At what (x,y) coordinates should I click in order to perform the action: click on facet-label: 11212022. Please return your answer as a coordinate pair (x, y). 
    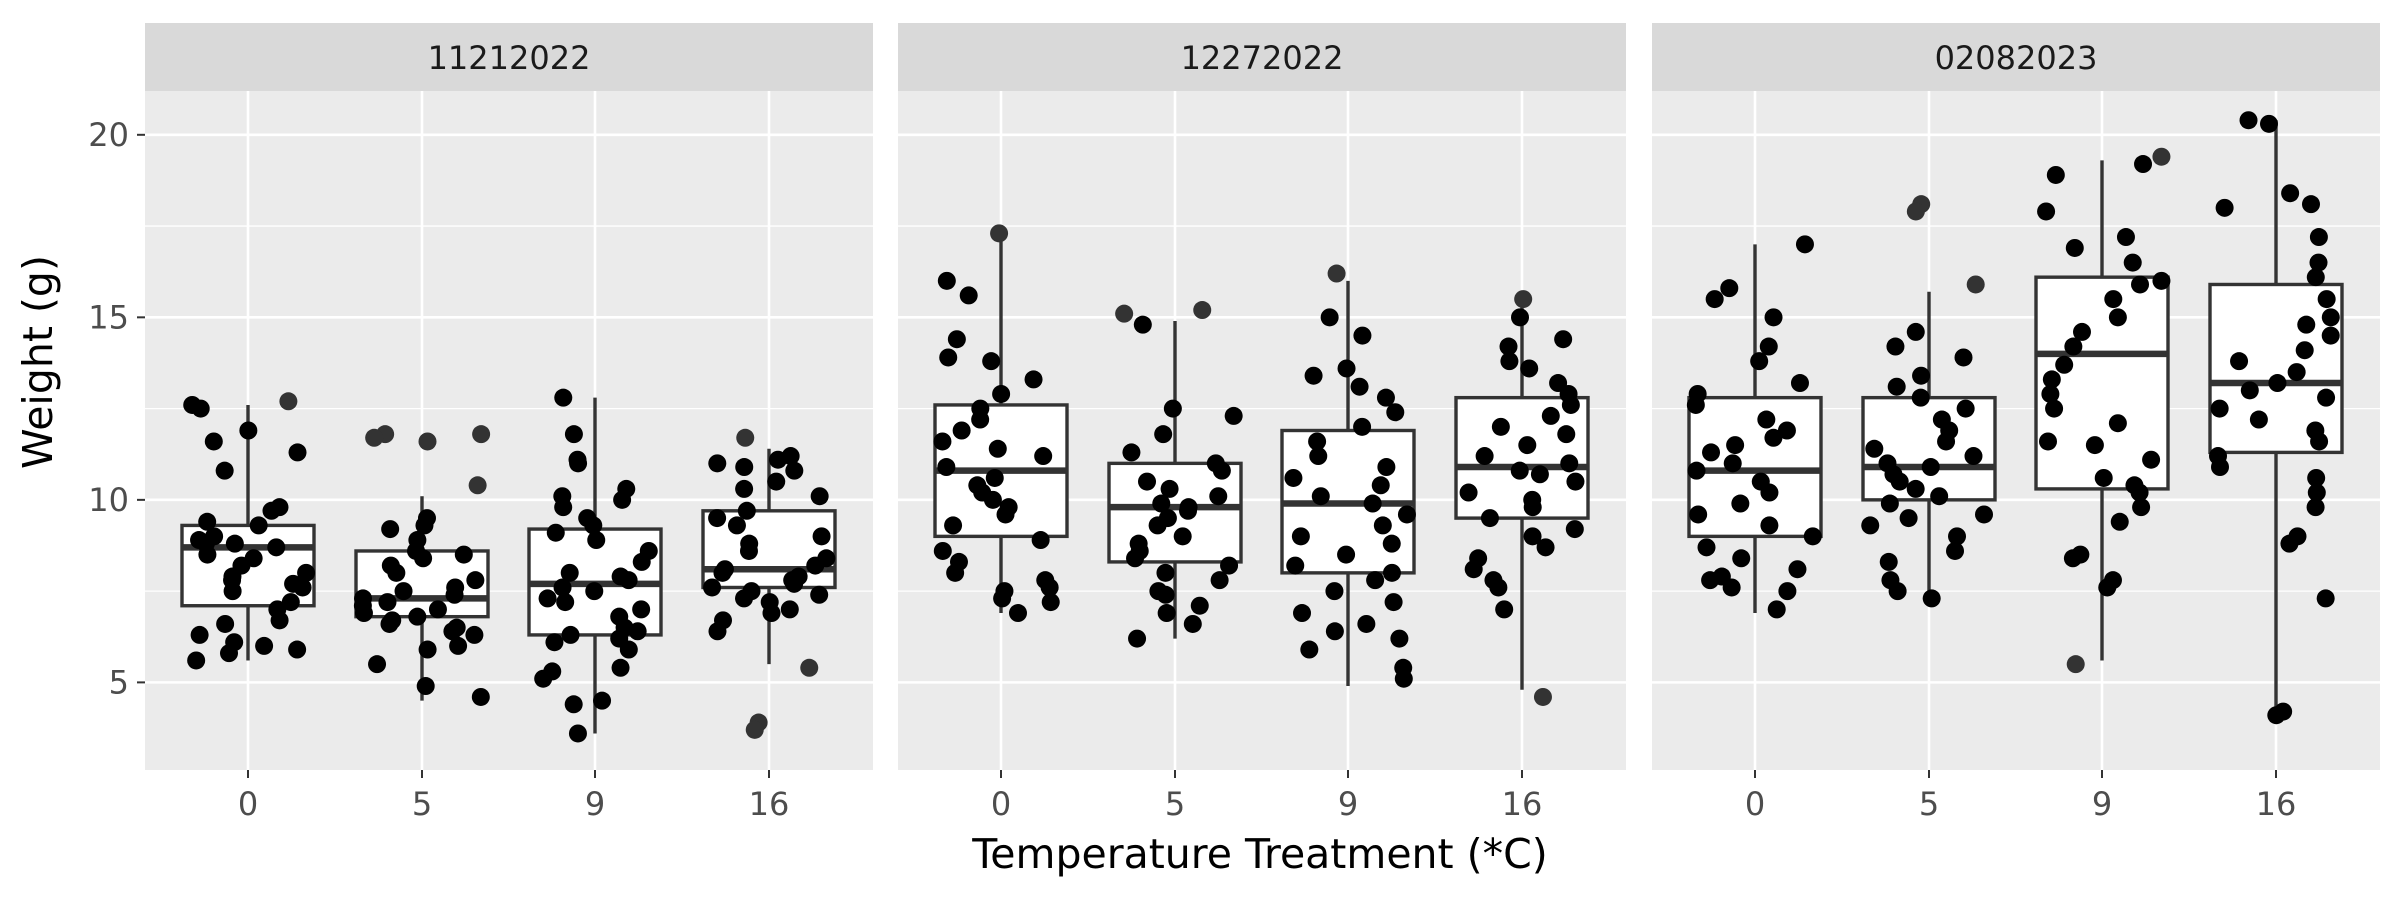
    Looking at the image, I should click on (509, 58).